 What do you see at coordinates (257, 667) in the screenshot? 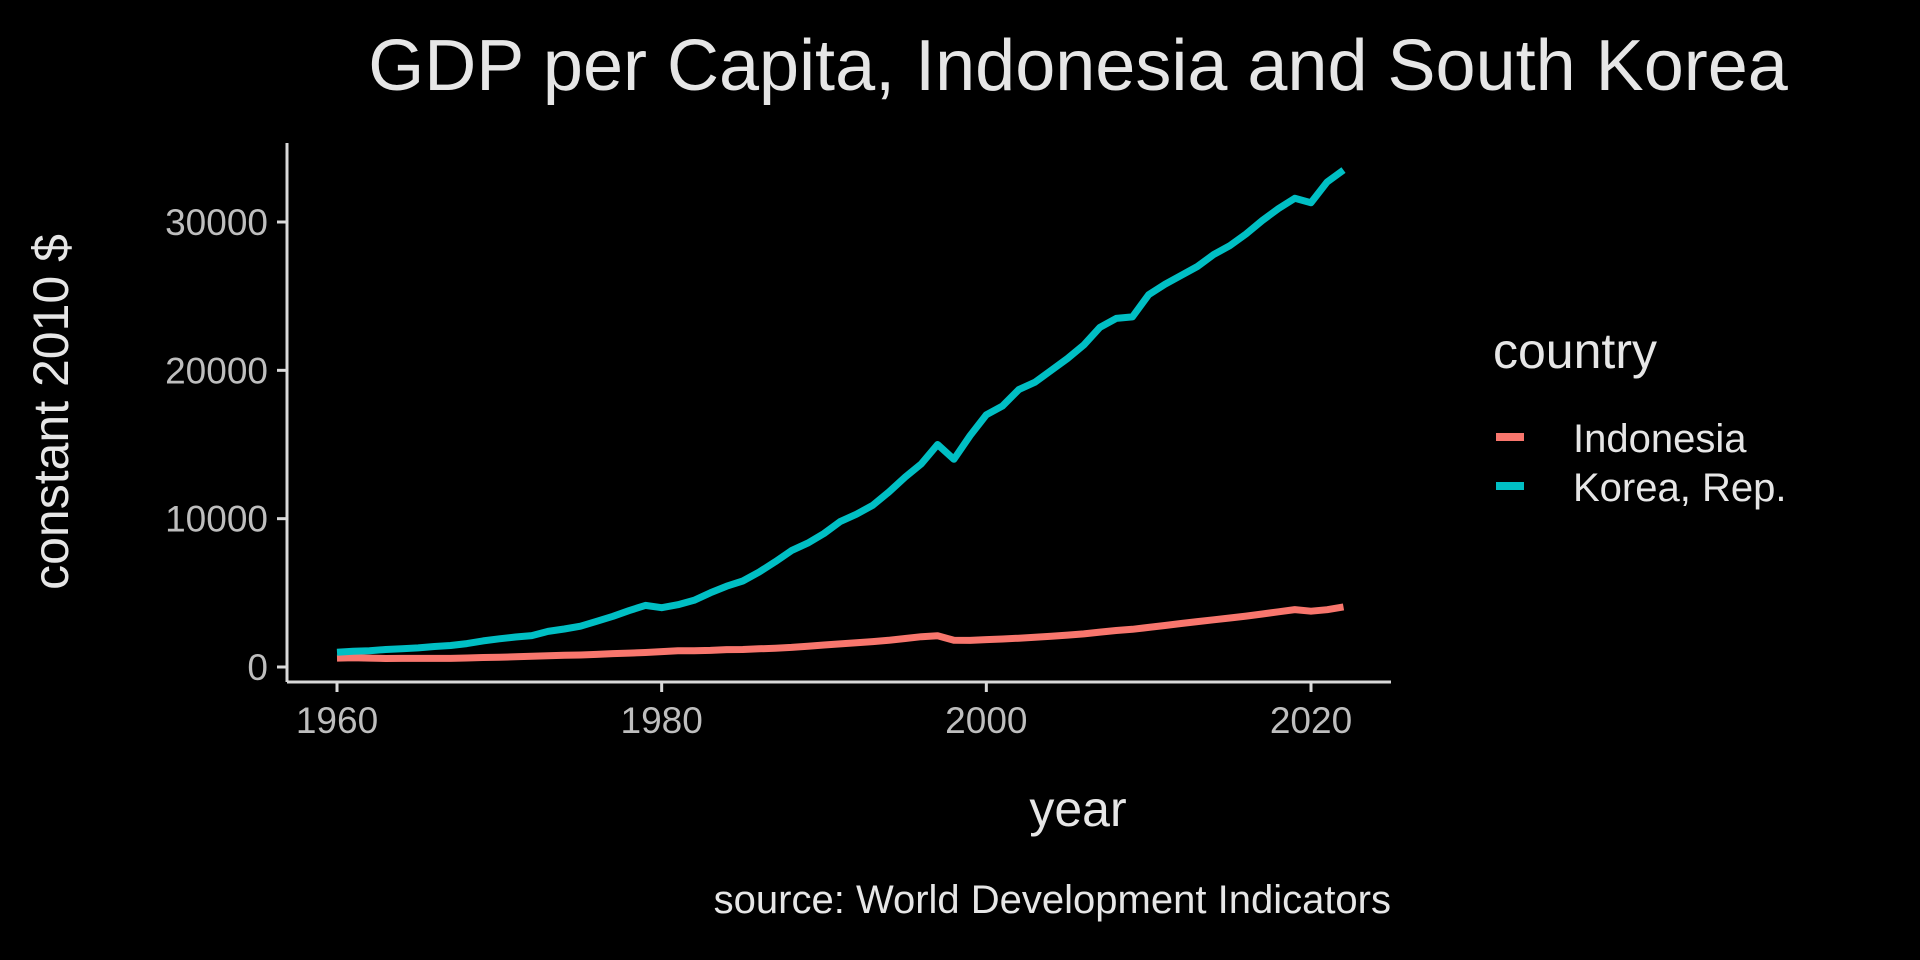
I see `y-tick-label: 0` at bounding box center [257, 667].